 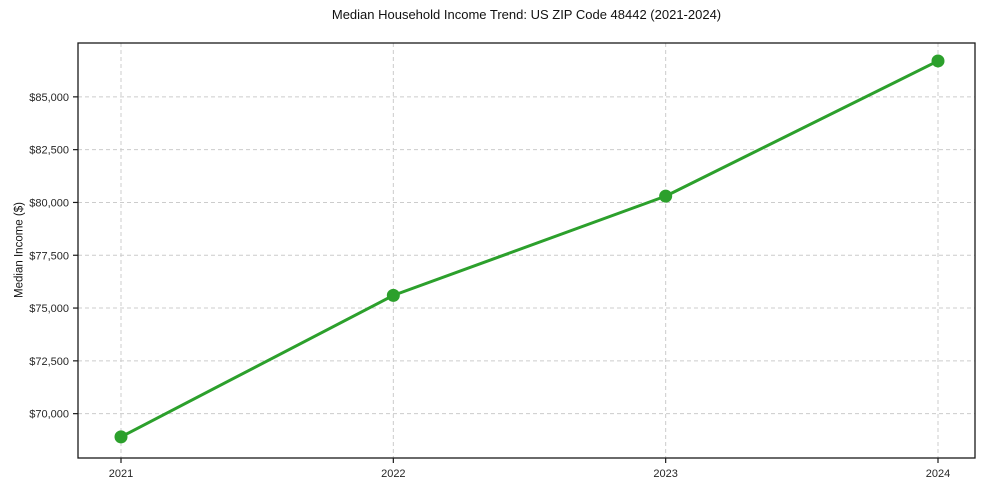 What do you see at coordinates (49, 151) in the screenshot?
I see `y-tick-label: $82,500` at bounding box center [49, 151].